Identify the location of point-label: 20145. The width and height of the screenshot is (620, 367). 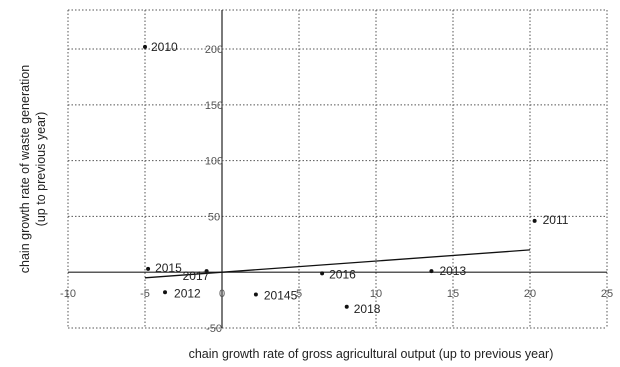
(281, 296).